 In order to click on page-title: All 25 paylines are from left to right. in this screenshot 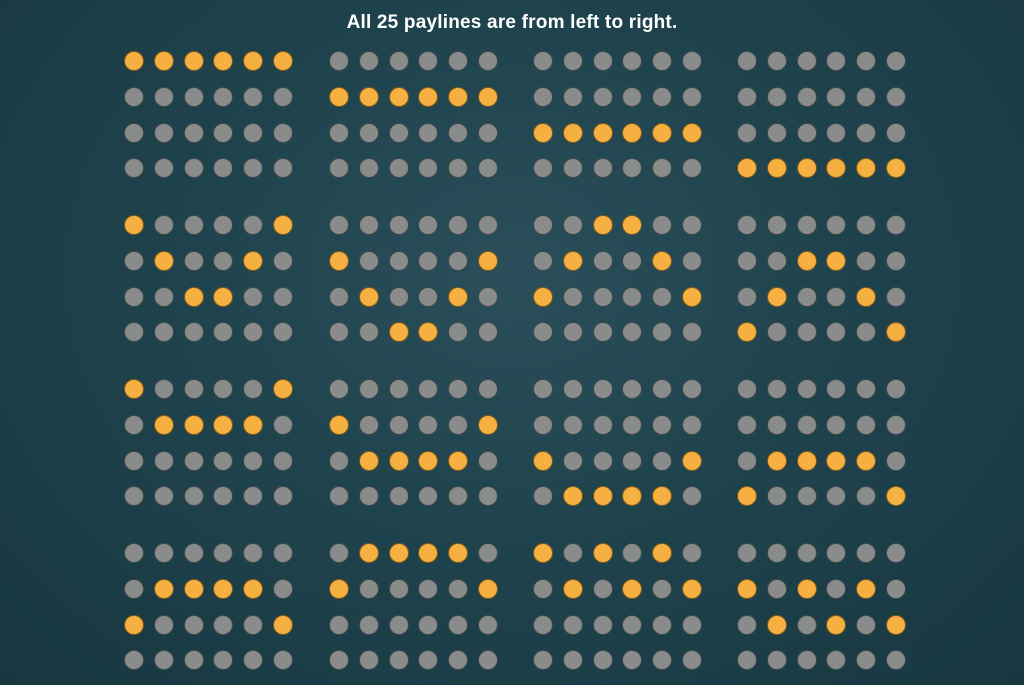, I will do `click(512, 22)`.